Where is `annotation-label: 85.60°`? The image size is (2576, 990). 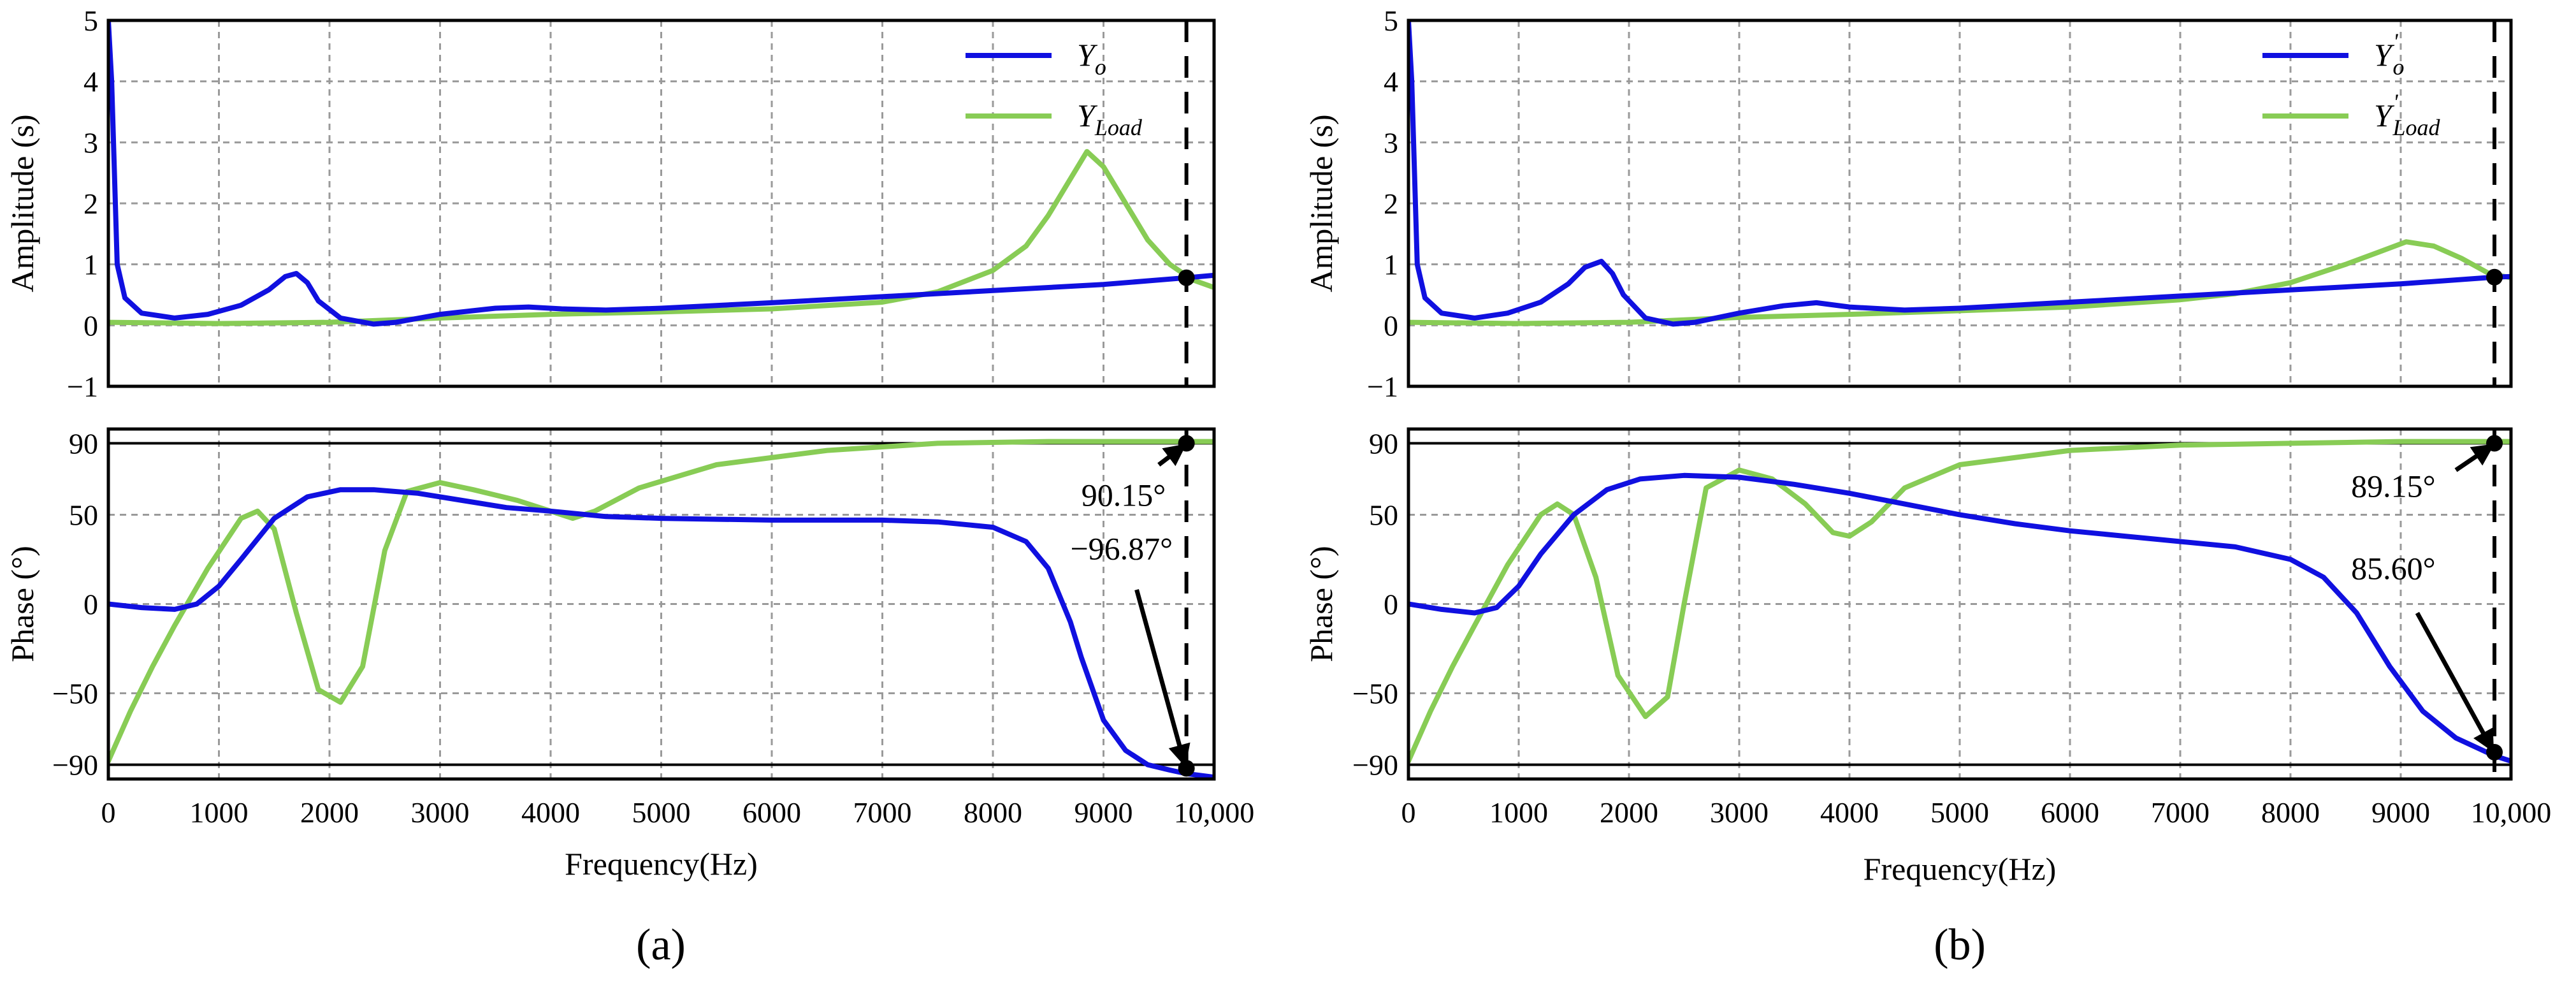
annotation-label: 85.60° is located at coordinates (2393, 568).